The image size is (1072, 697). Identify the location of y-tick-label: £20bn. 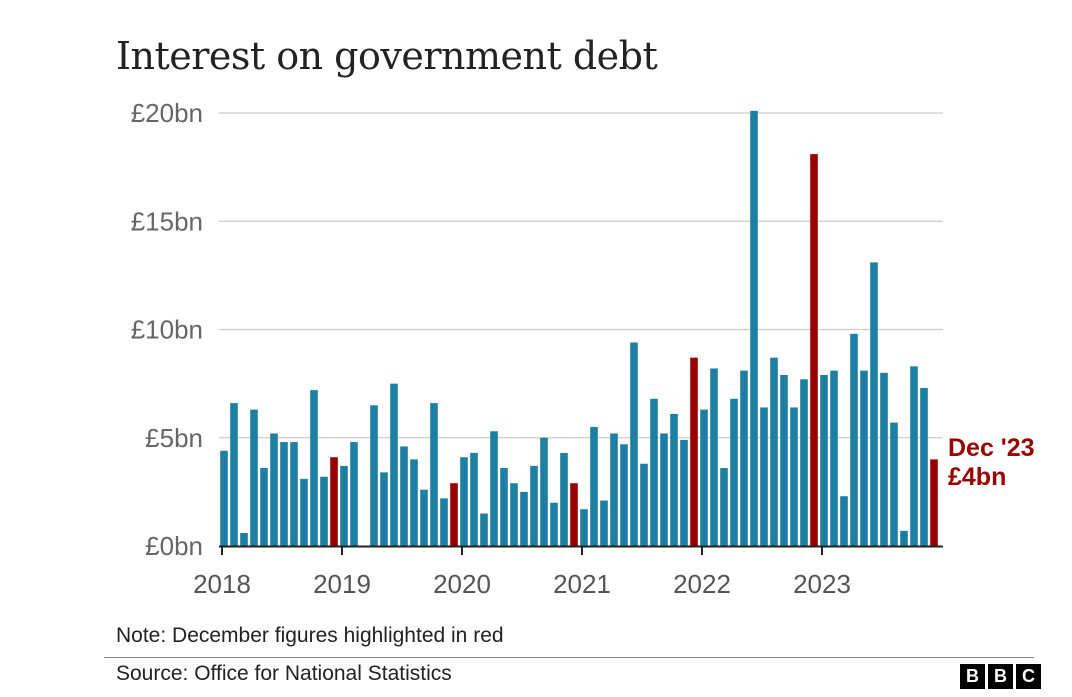
(167, 113).